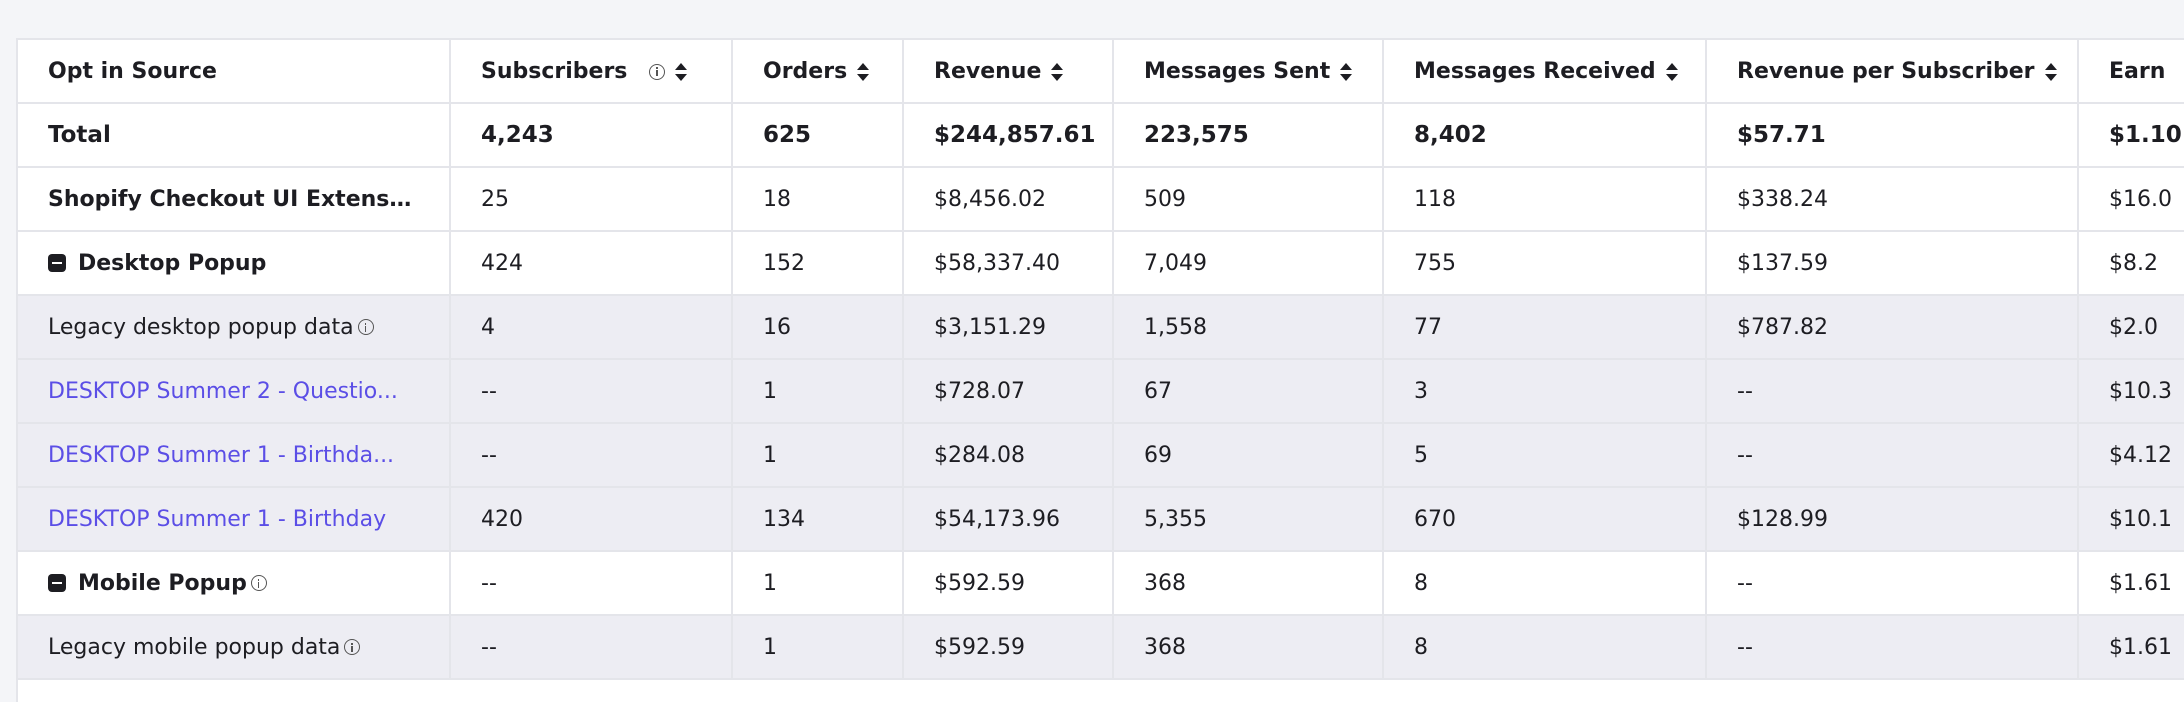 The height and width of the screenshot is (702, 2184). I want to click on row-name: Legacy mobile popup data, so click(234, 647).